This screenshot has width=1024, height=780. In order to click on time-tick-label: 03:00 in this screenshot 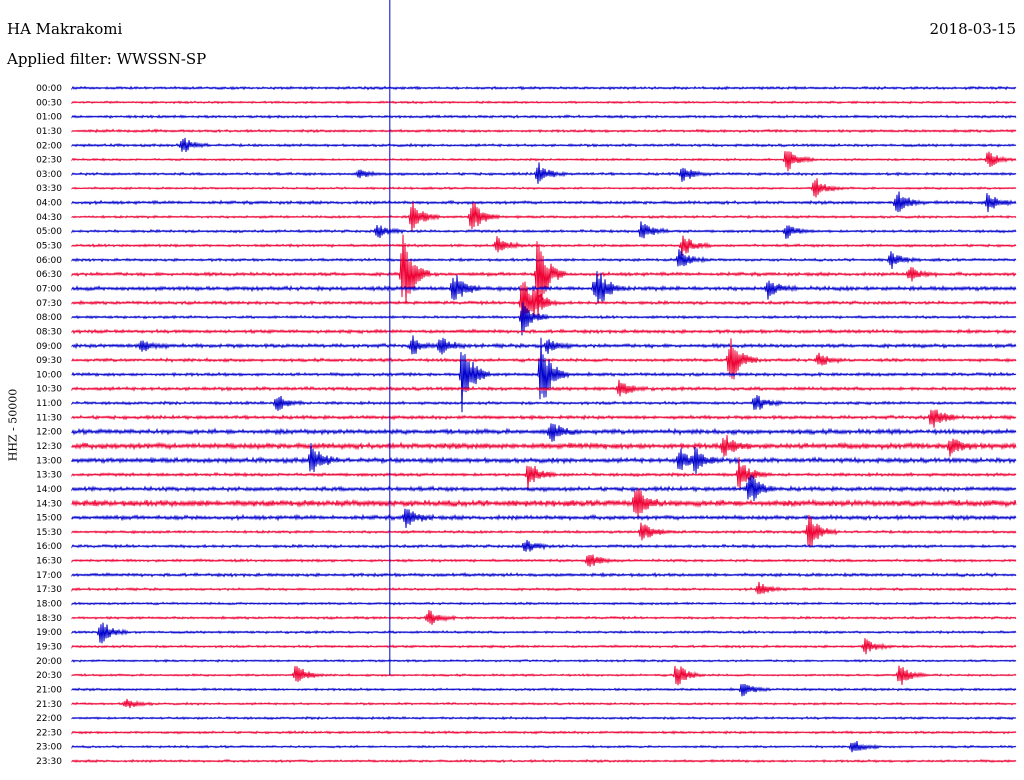, I will do `click(49, 175)`.